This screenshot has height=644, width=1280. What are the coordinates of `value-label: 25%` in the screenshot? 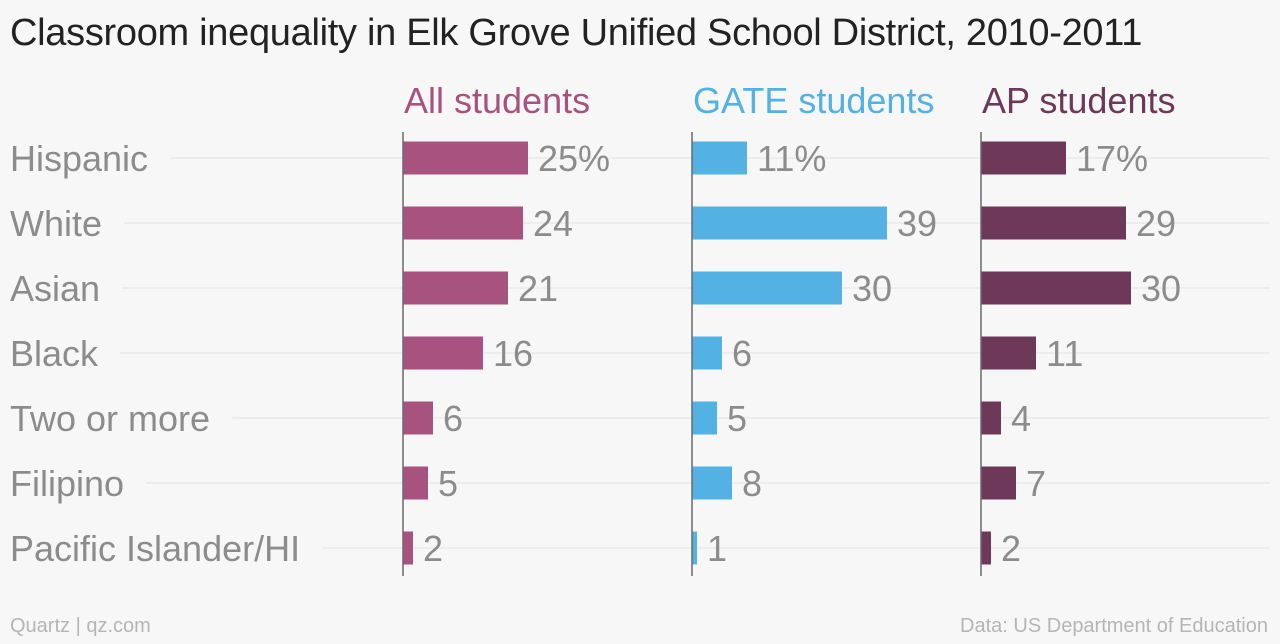 It's located at (574, 158).